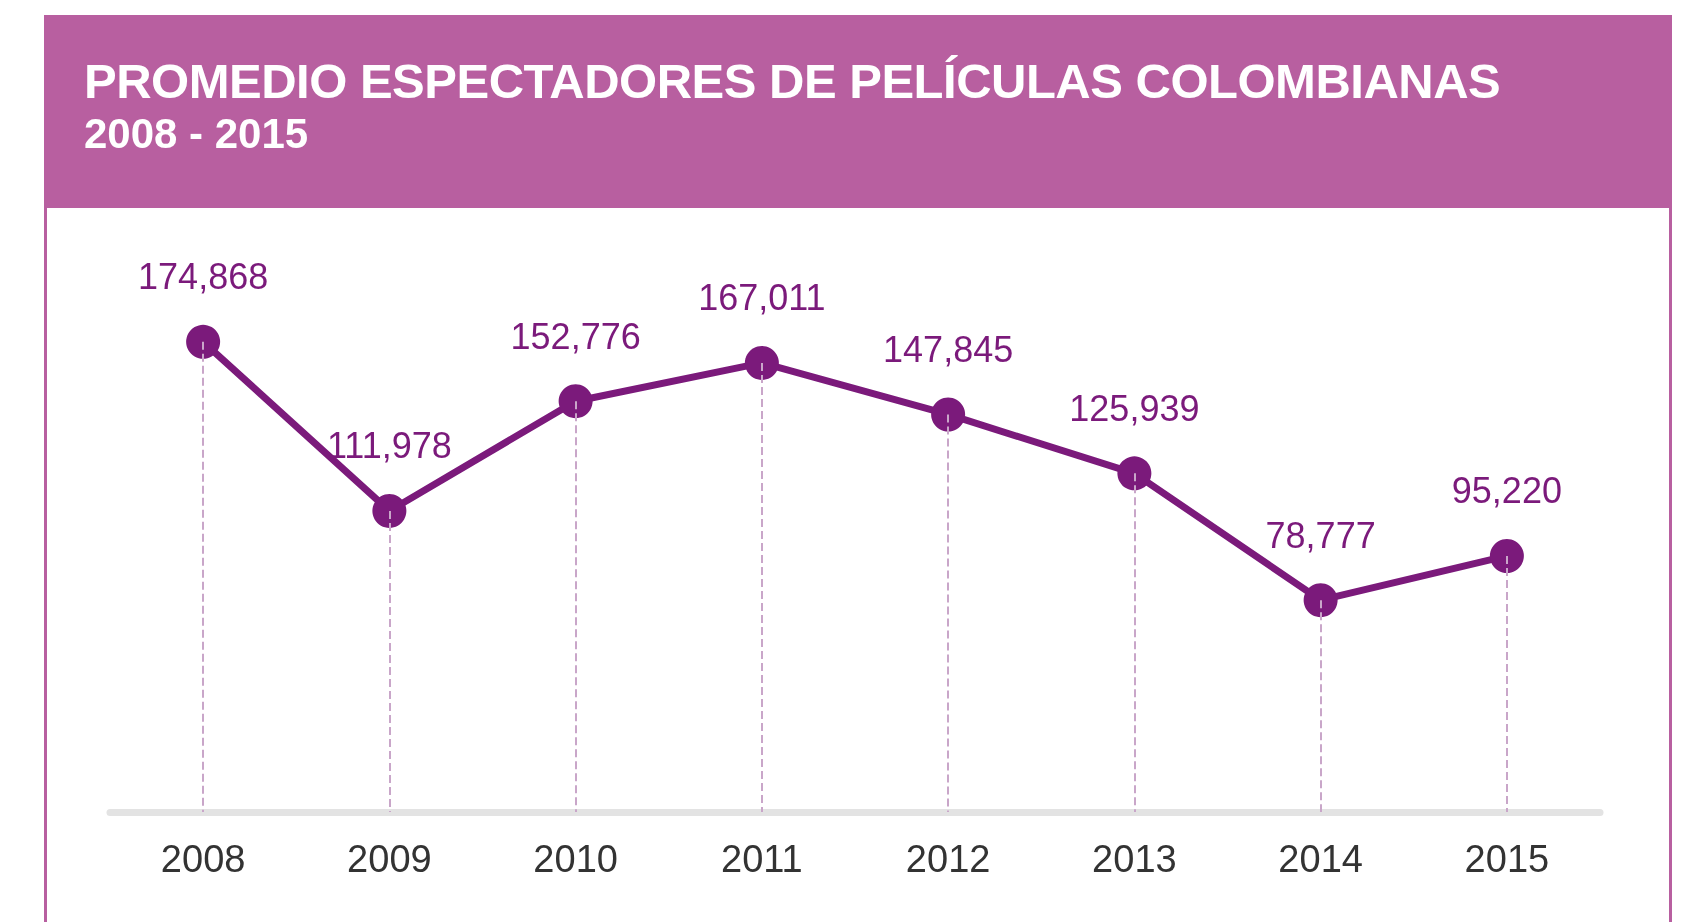  What do you see at coordinates (1320, 535) in the screenshot?
I see `data-label: 78,777` at bounding box center [1320, 535].